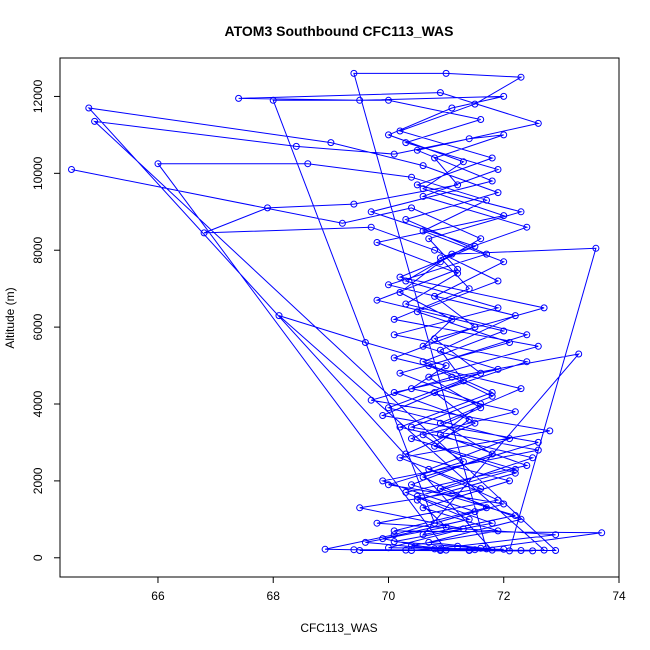 Image resolution: width=650 pixels, height=650 pixels. What do you see at coordinates (274, 596) in the screenshot?
I see `x-tick-label: 68` at bounding box center [274, 596].